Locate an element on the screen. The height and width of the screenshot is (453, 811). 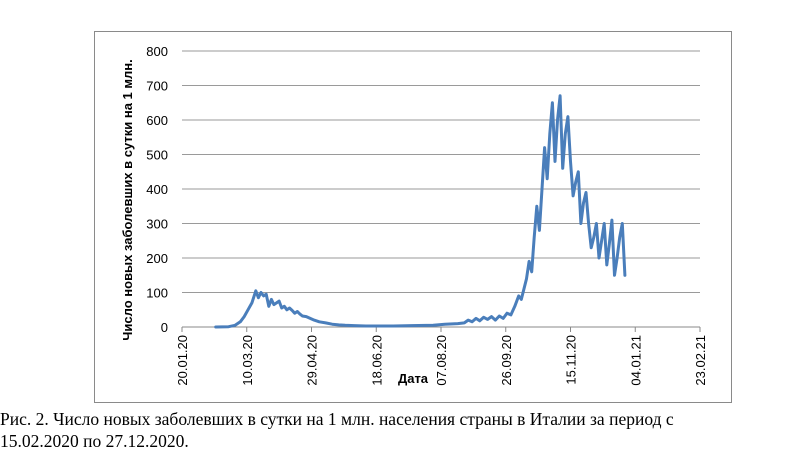
y-tick-label: 0 is located at coordinates (164, 327).